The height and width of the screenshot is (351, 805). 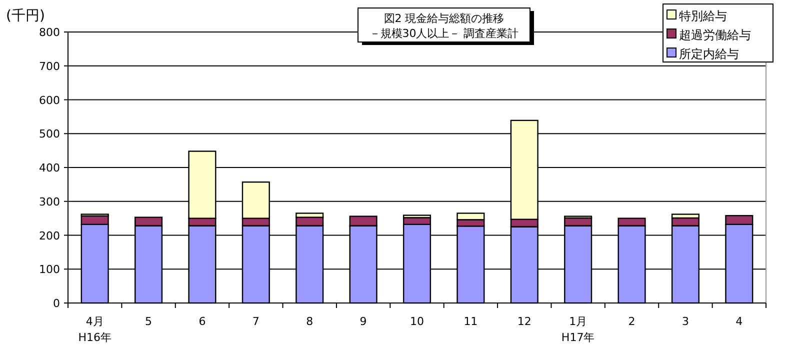 I want to click on x-tick-label: 10, so click(x=417, y=321).